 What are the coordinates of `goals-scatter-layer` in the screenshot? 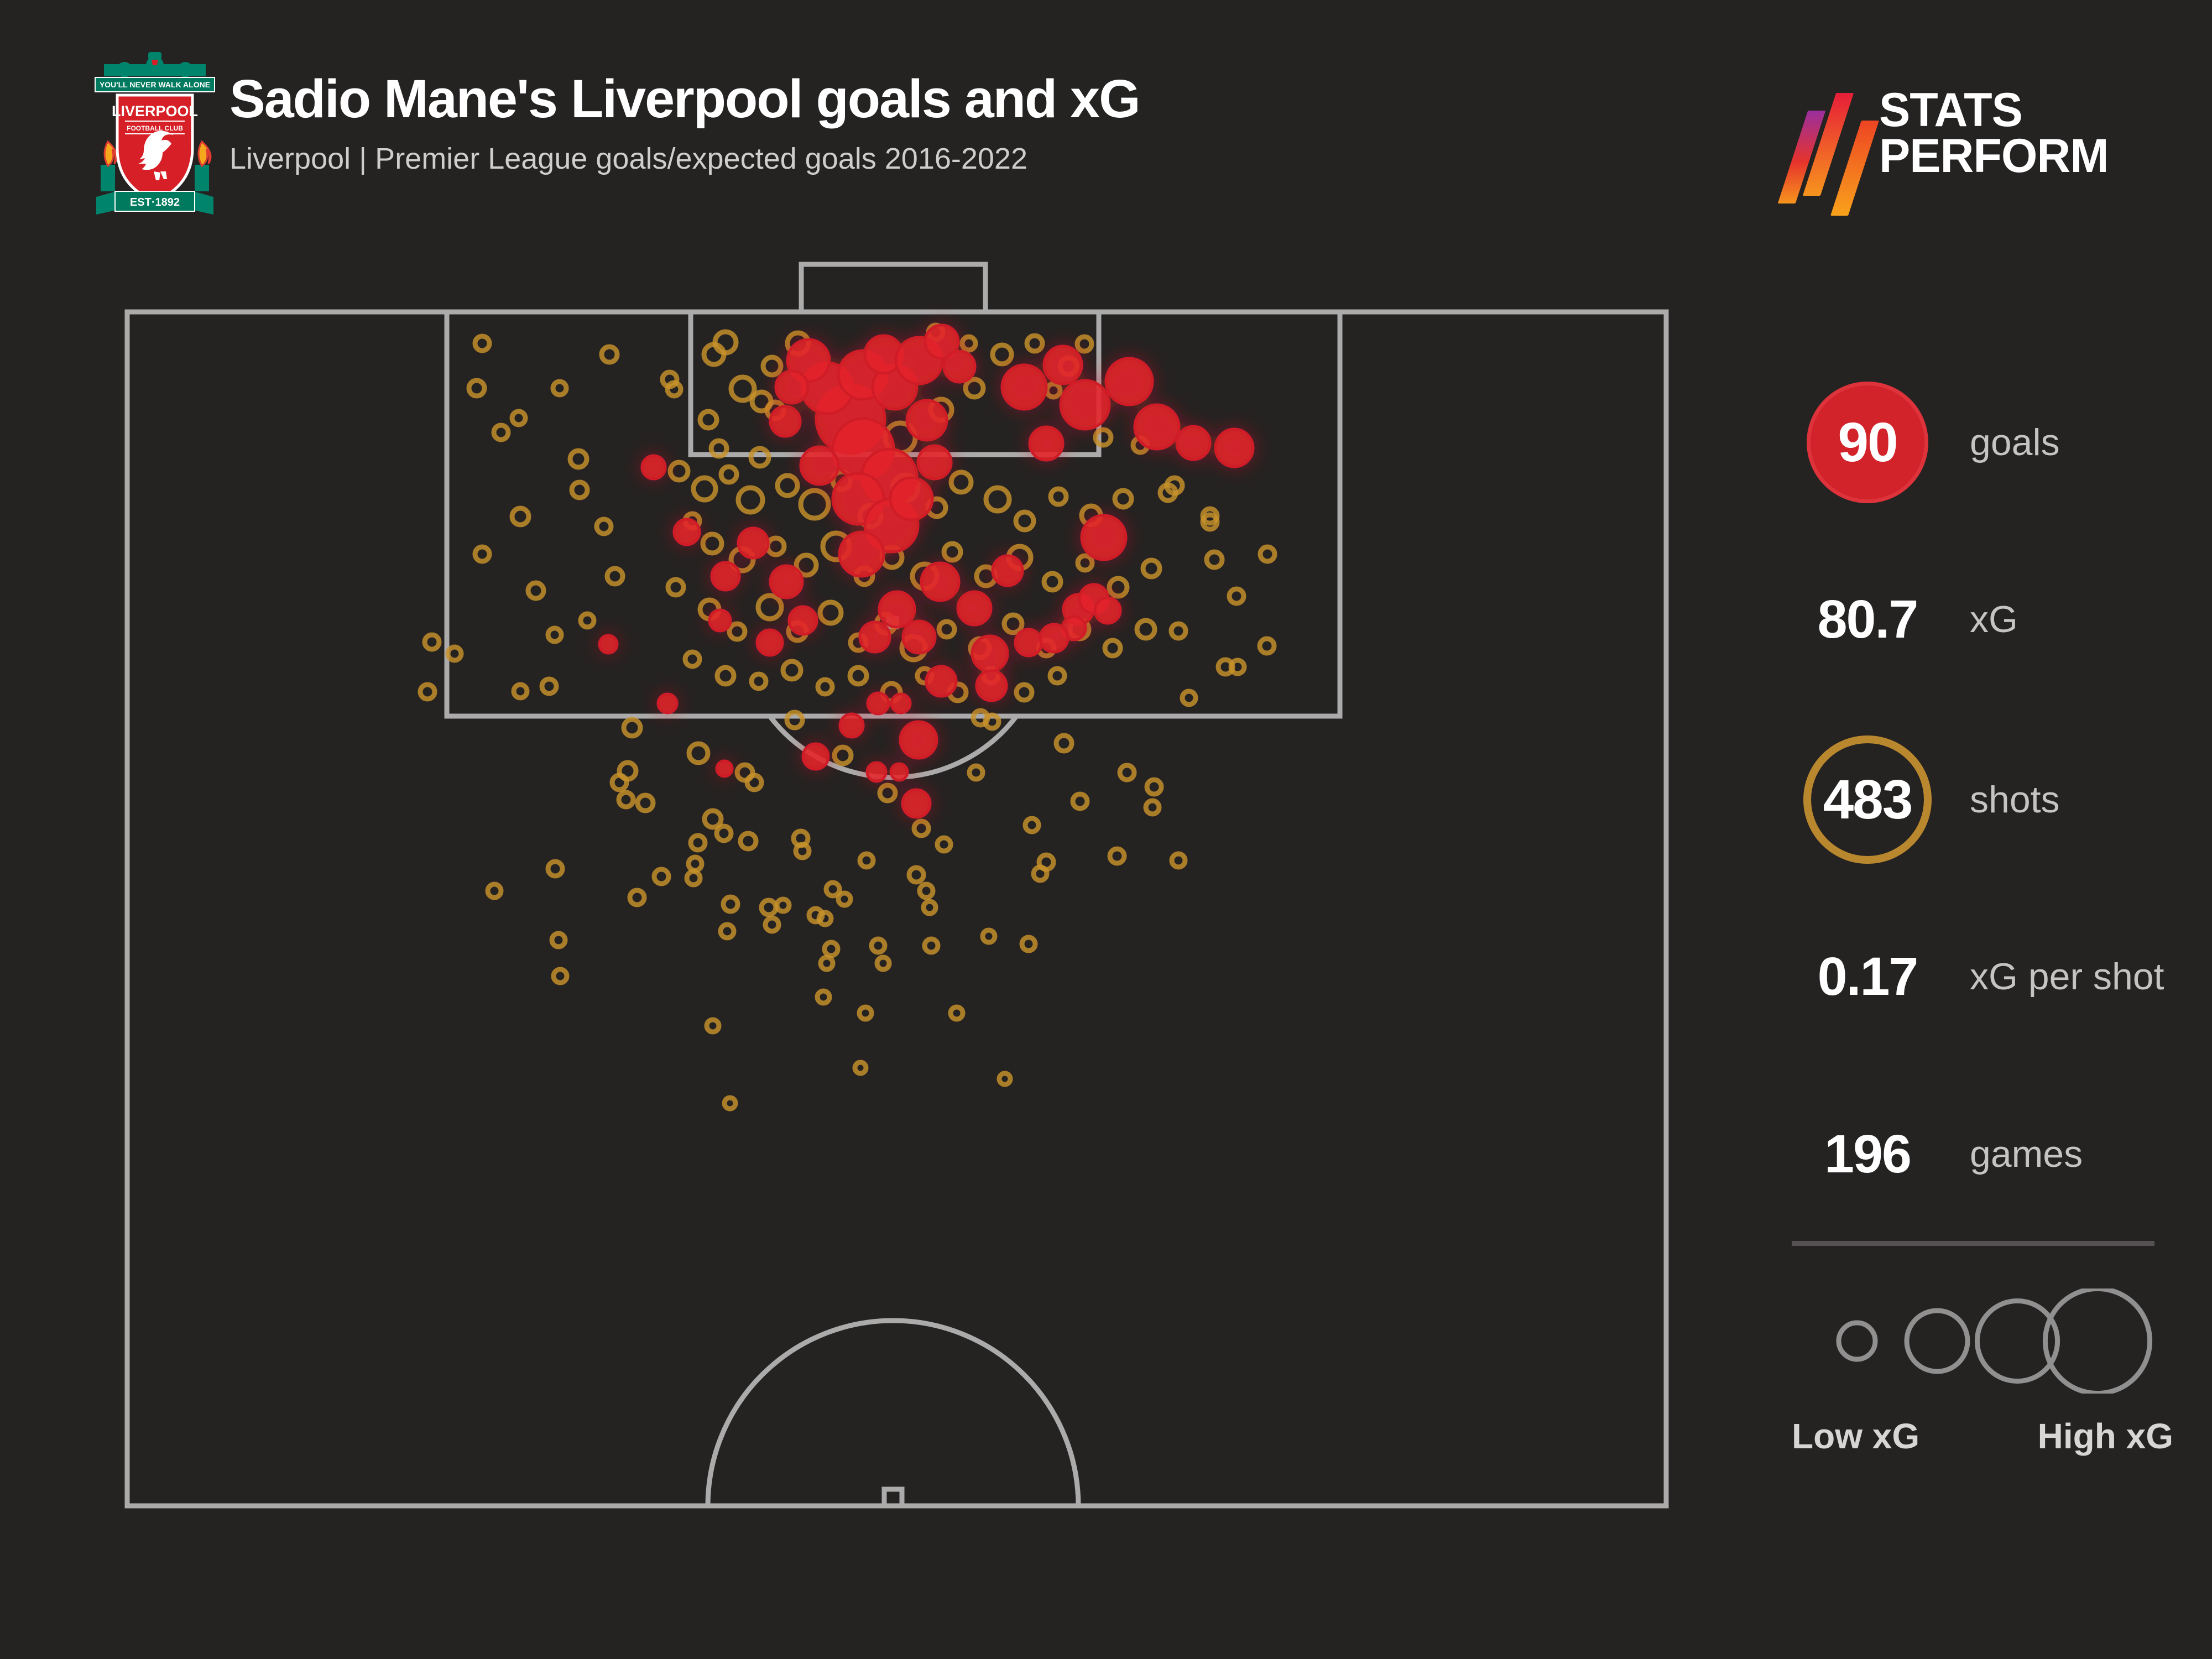 It's located at (926, 572).